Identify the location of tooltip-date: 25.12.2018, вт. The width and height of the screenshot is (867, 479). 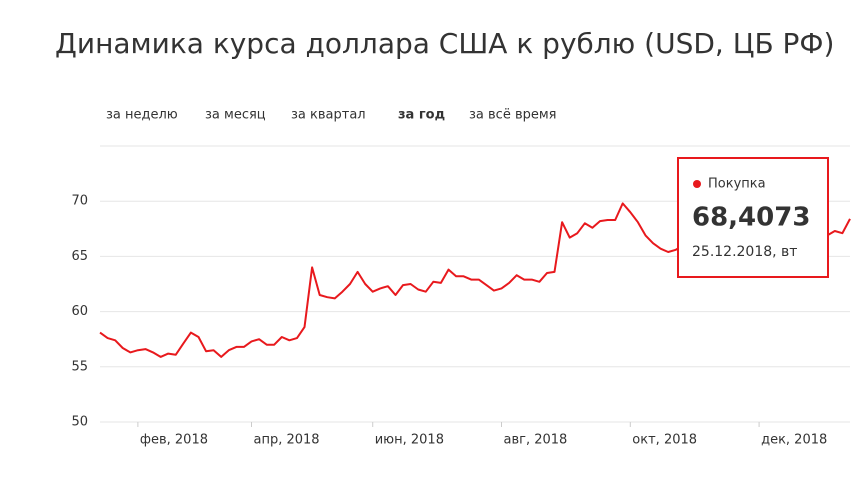
(744, 252).